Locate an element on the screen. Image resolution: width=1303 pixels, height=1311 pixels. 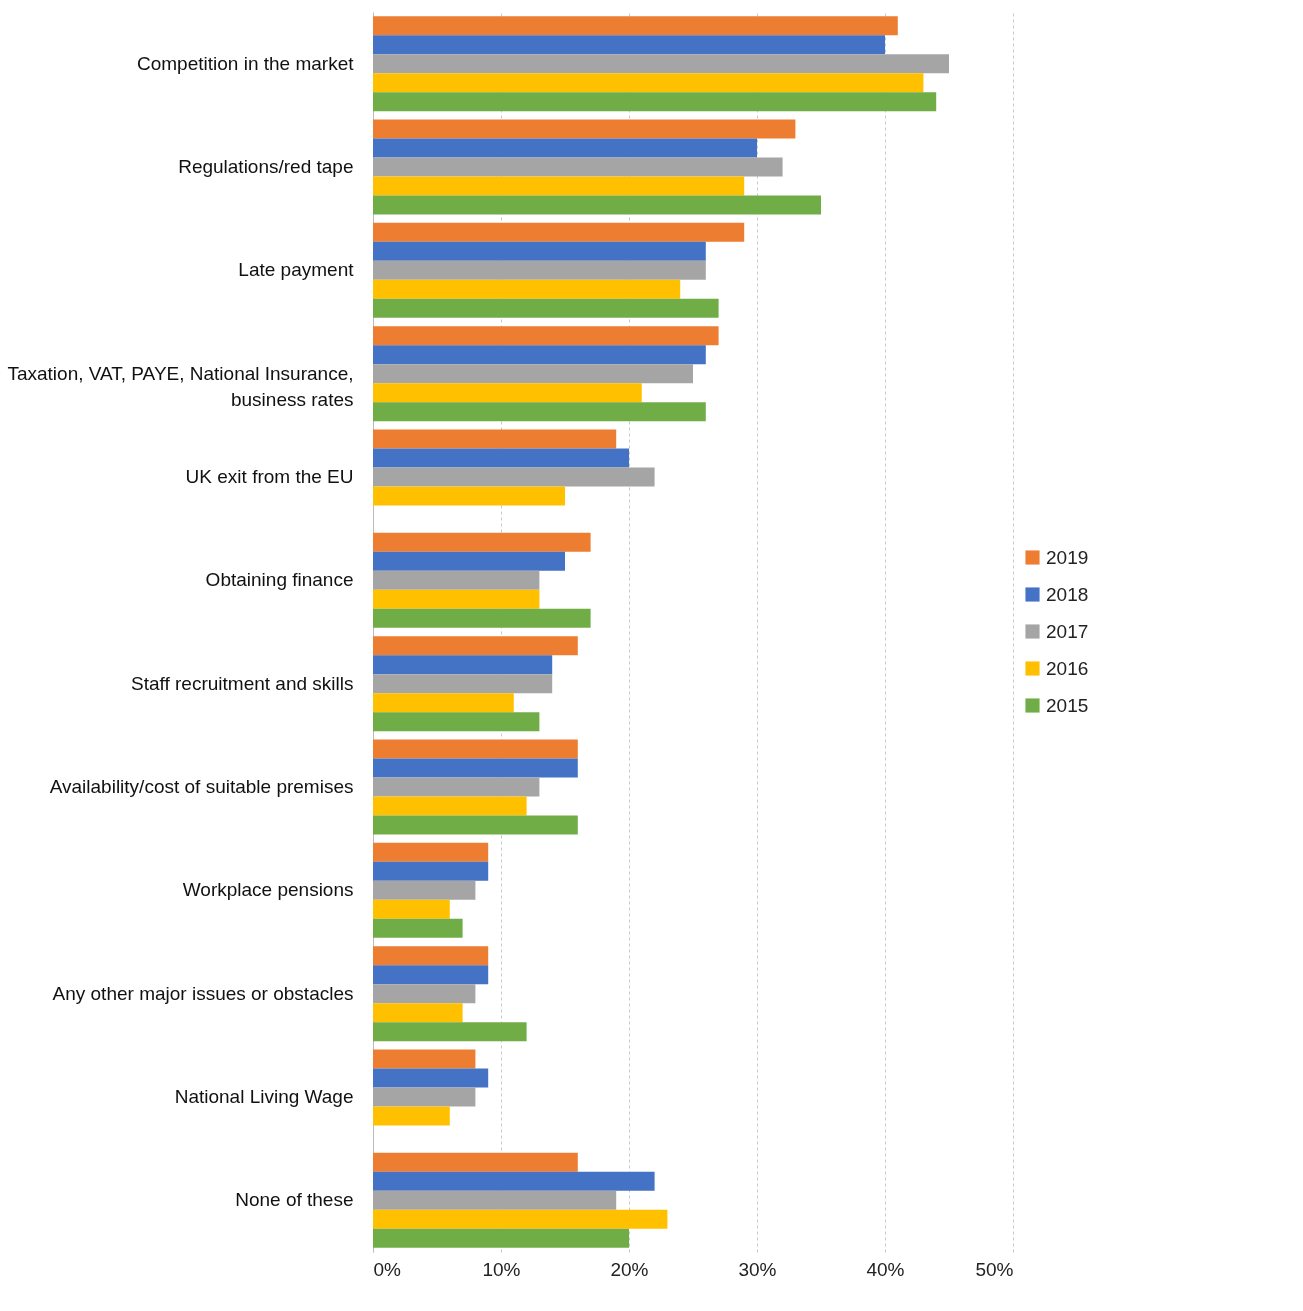
y-tick-label: National Living Wage is located at coordinates (264, 1096).